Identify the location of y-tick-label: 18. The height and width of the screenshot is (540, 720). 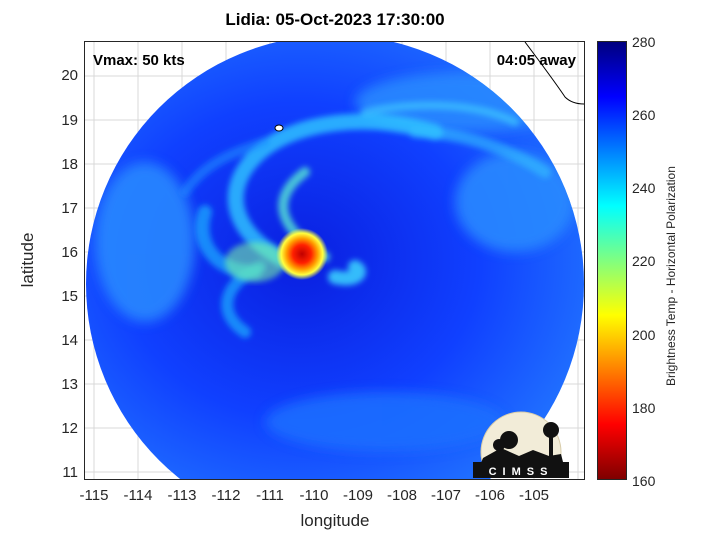
(69, 164).